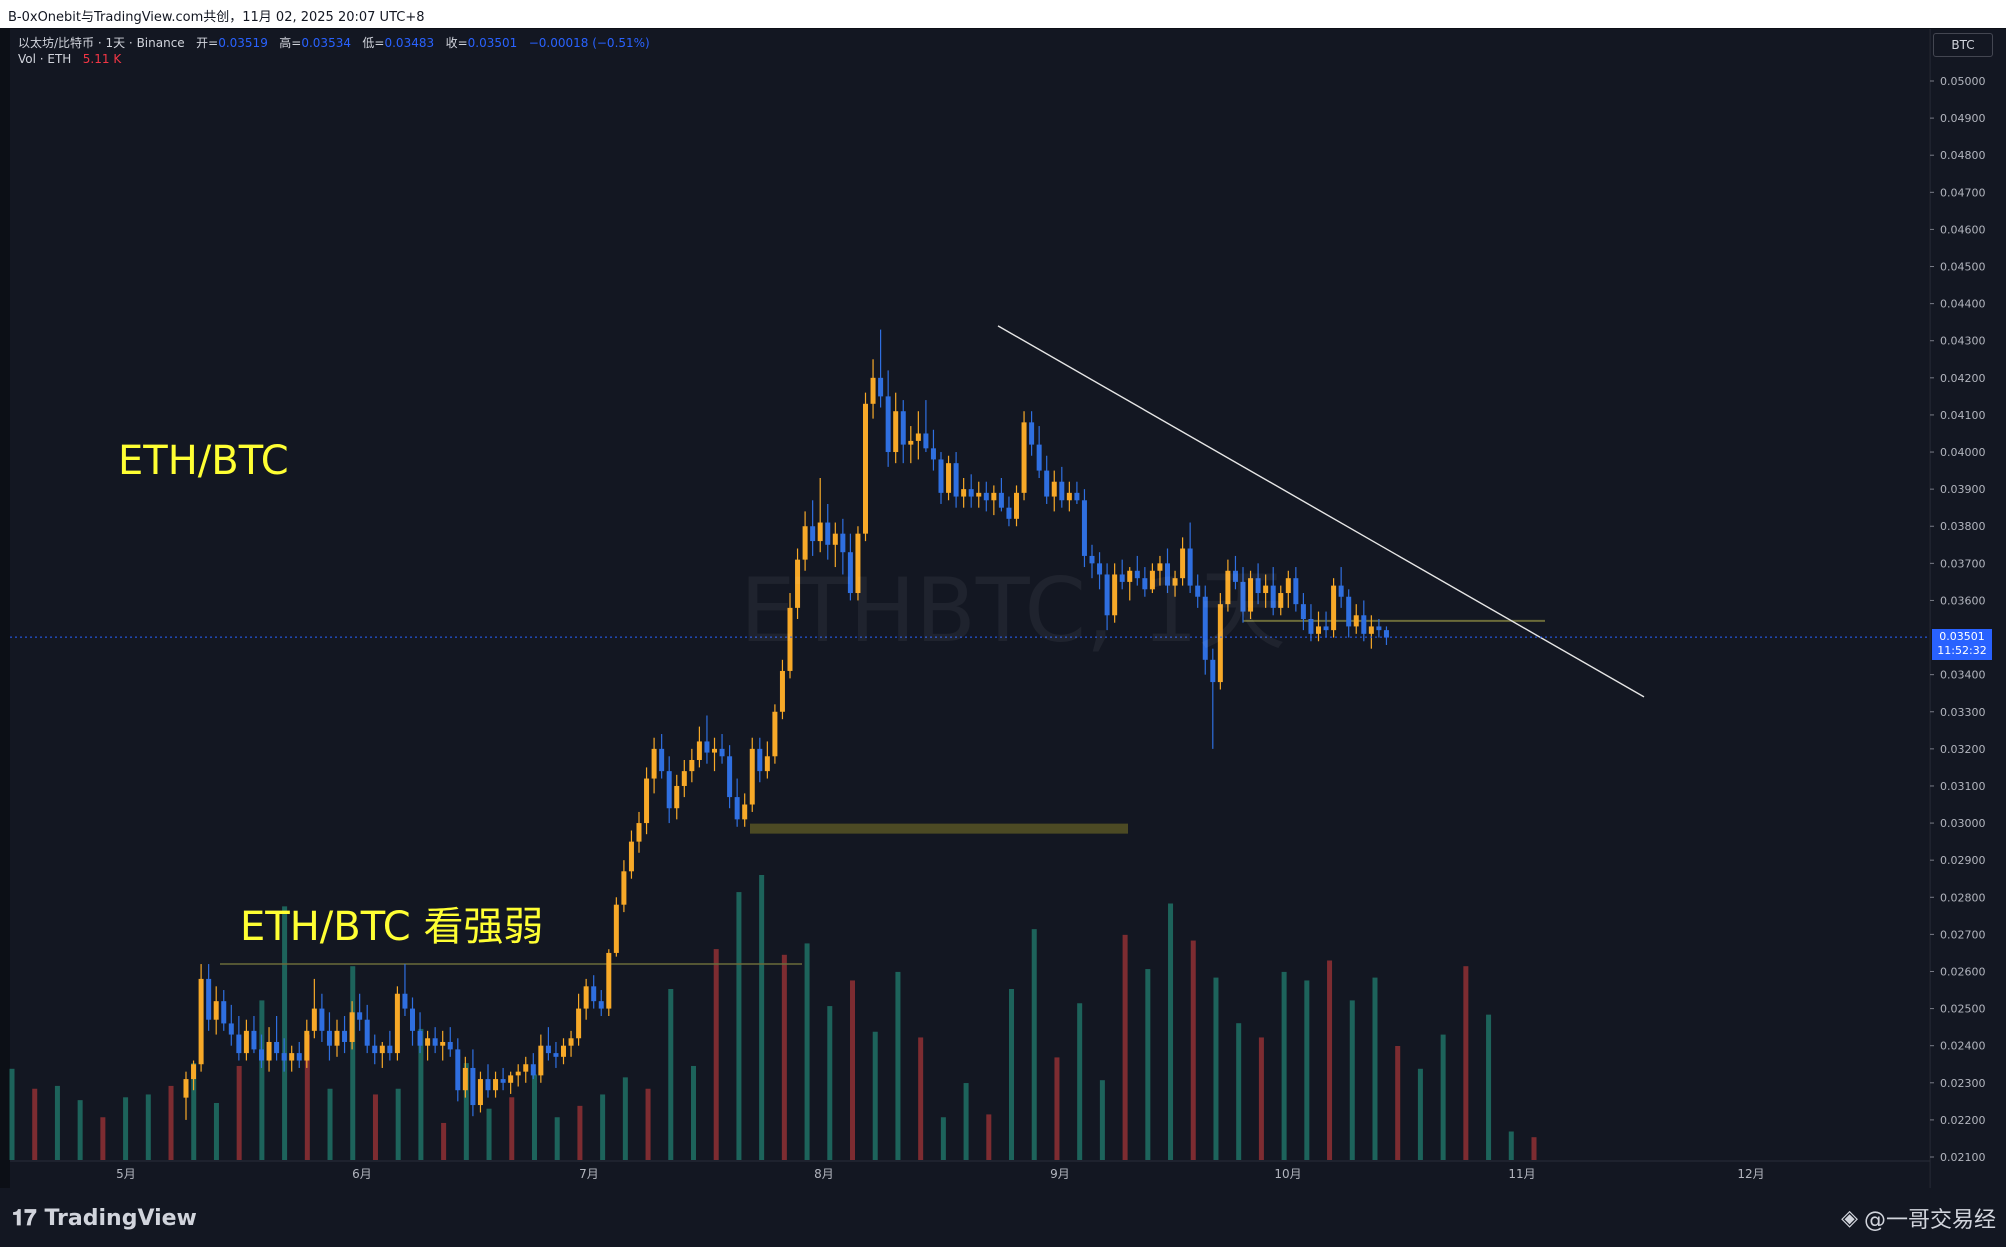  Describe the element at coordinates (1963, 267) in the screenshot. I see `price-tick-label: 0.04500` at that location.